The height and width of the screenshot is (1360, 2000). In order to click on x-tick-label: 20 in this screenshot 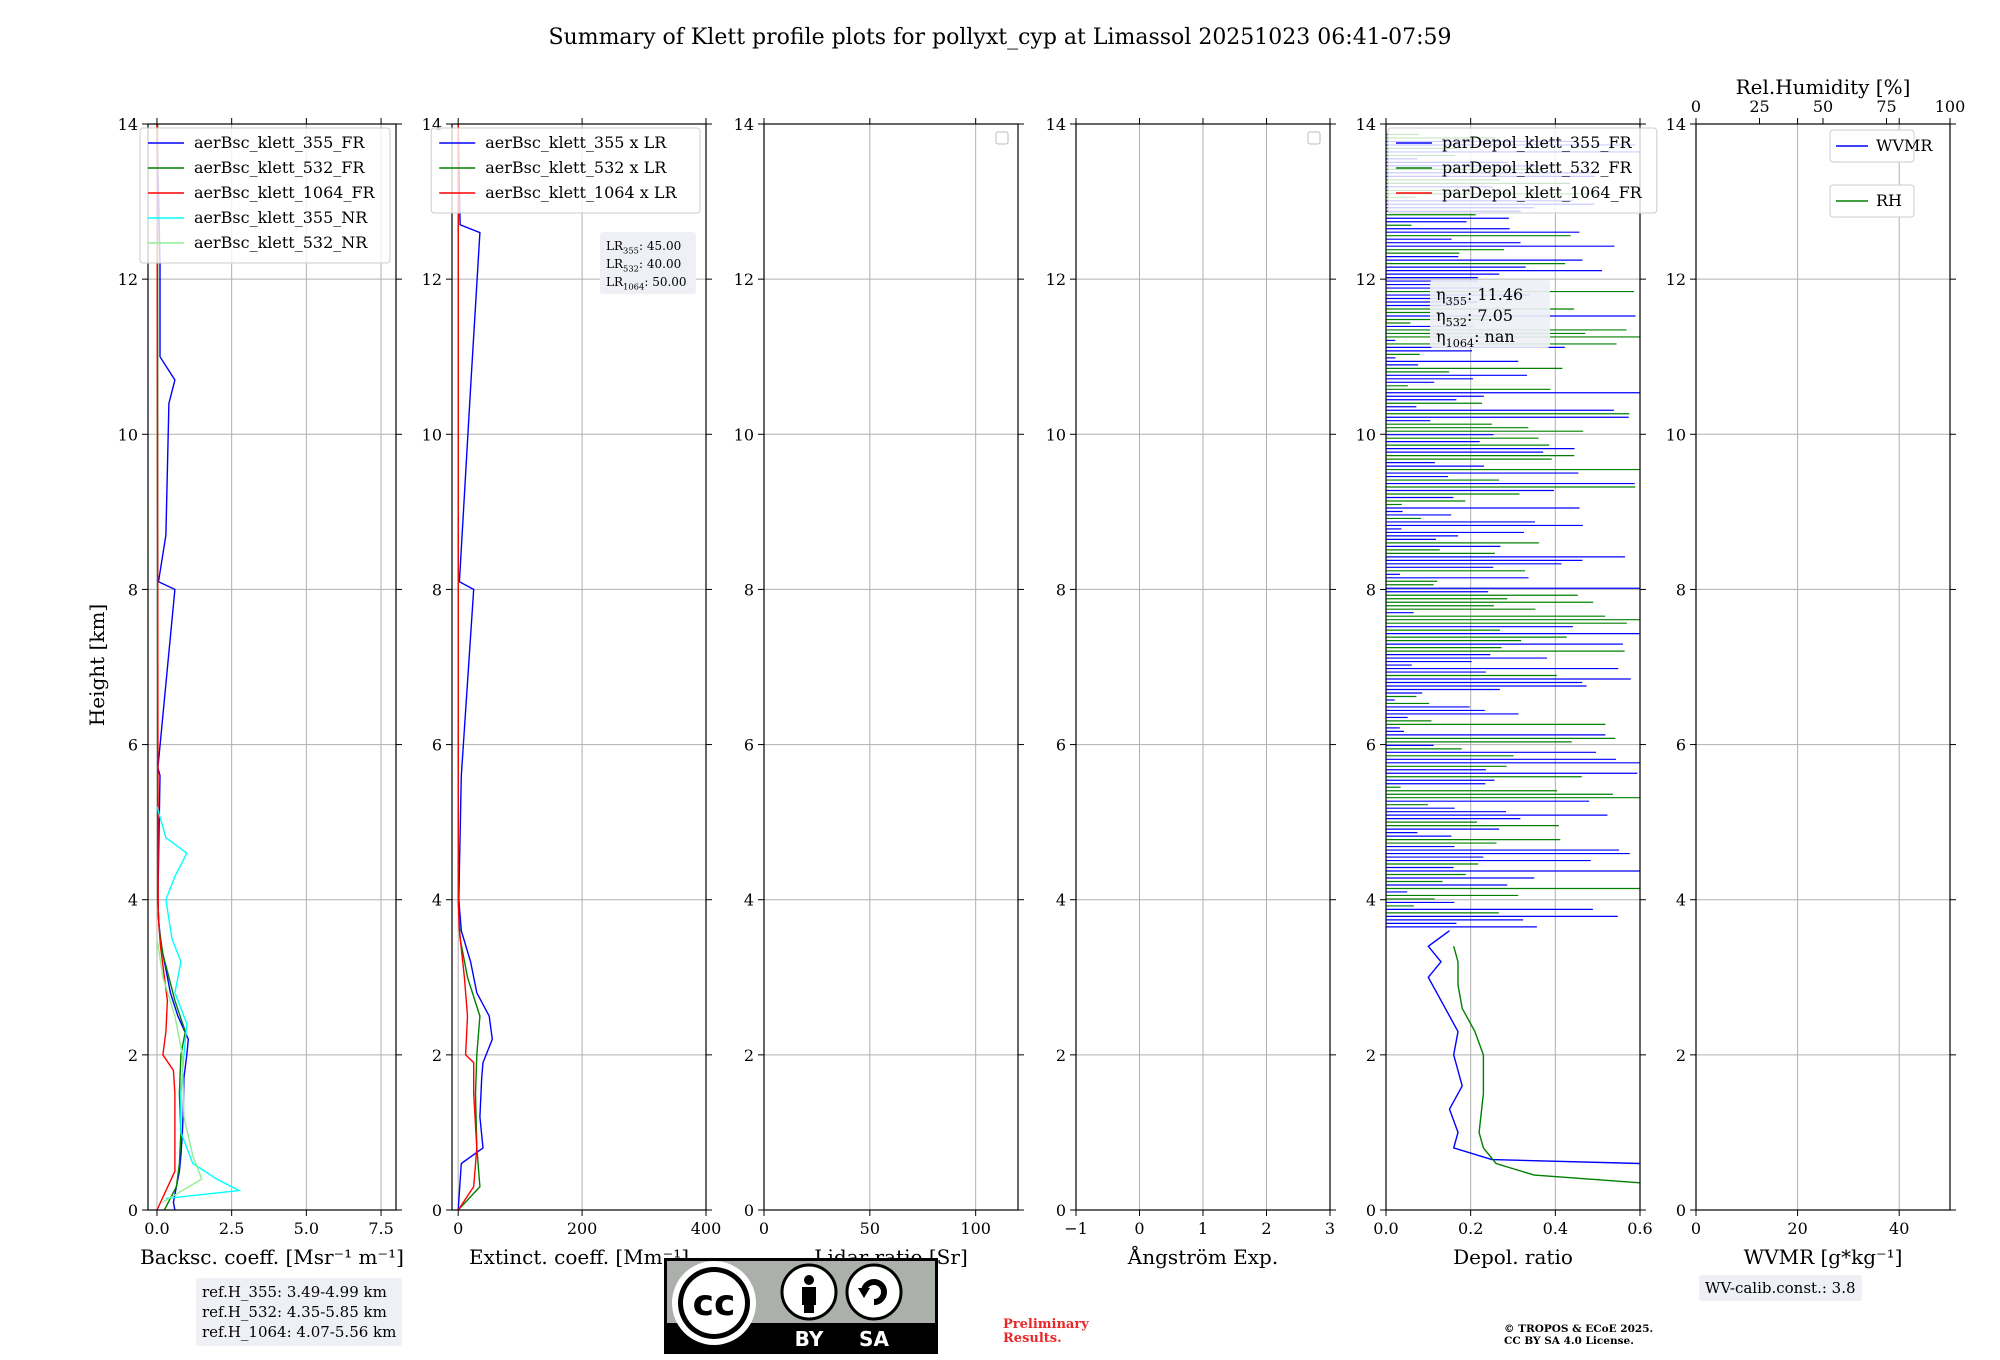, I will do `click(1797, 1228)`.